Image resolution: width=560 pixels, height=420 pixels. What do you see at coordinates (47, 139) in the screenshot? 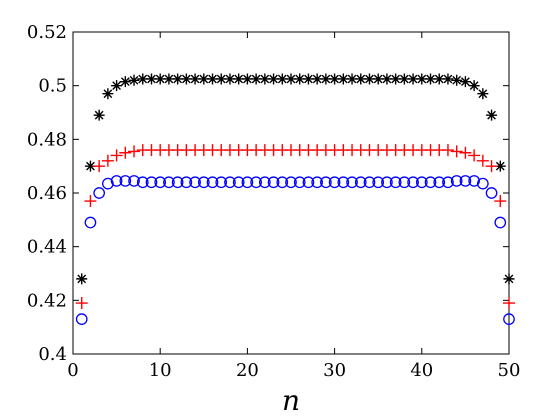
I see `y-tick-label: 0.48` at bounding box center [47, 139].